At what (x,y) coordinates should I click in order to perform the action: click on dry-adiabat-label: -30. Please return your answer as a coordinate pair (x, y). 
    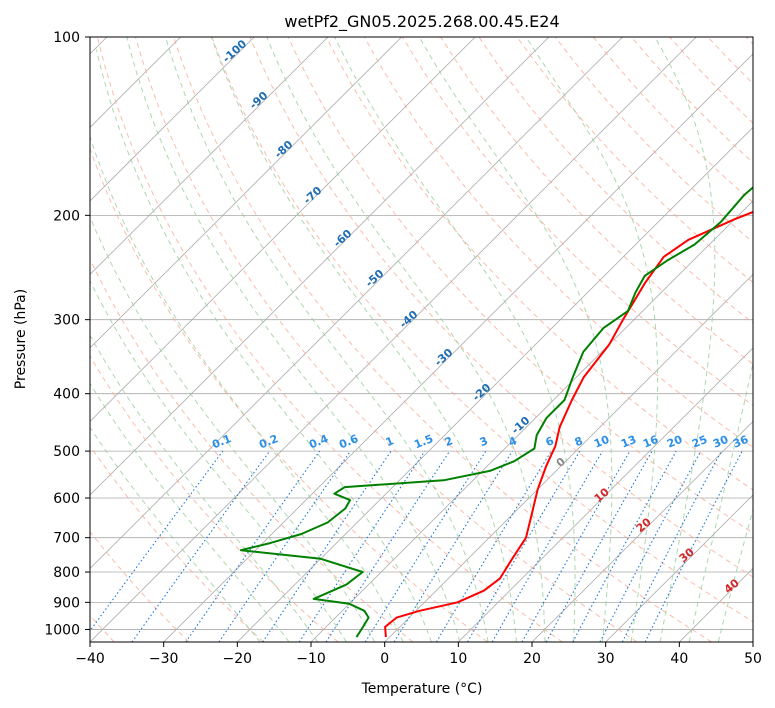
    Looking at the image, I should click on (444, 357).